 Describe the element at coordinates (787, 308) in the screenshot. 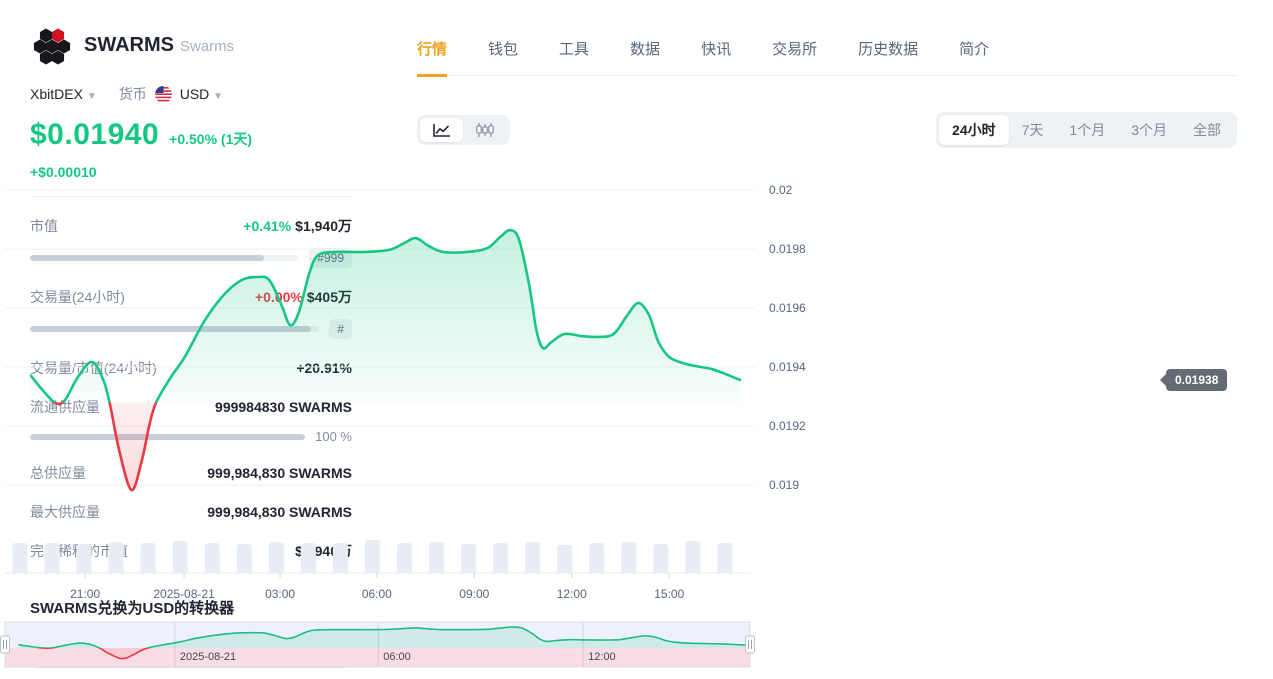

I see `svg-text: 0.0196` at that location.